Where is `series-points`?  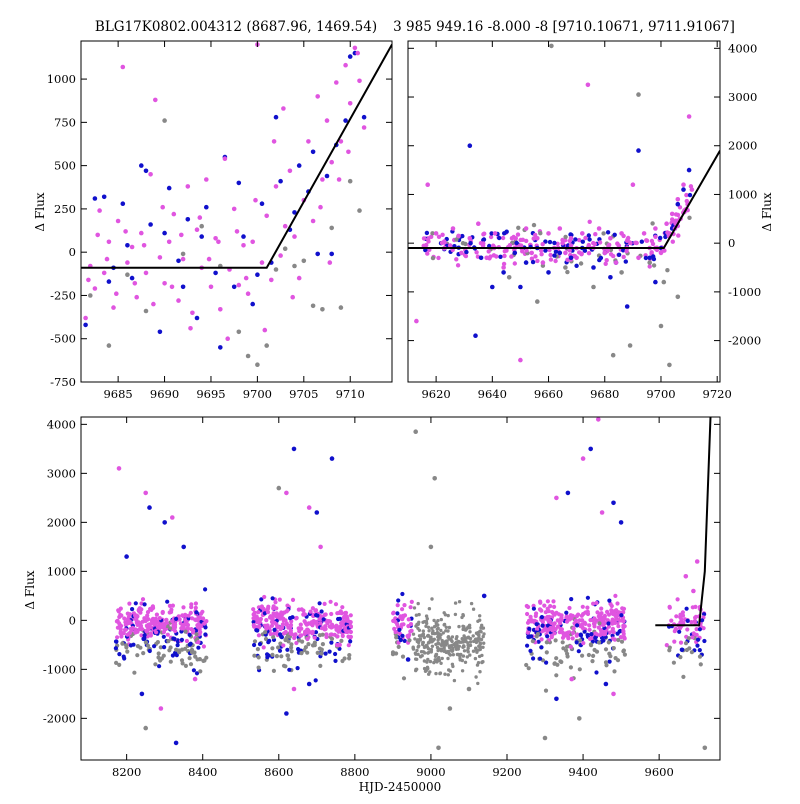 series-points is located at coordinates (225, 200).